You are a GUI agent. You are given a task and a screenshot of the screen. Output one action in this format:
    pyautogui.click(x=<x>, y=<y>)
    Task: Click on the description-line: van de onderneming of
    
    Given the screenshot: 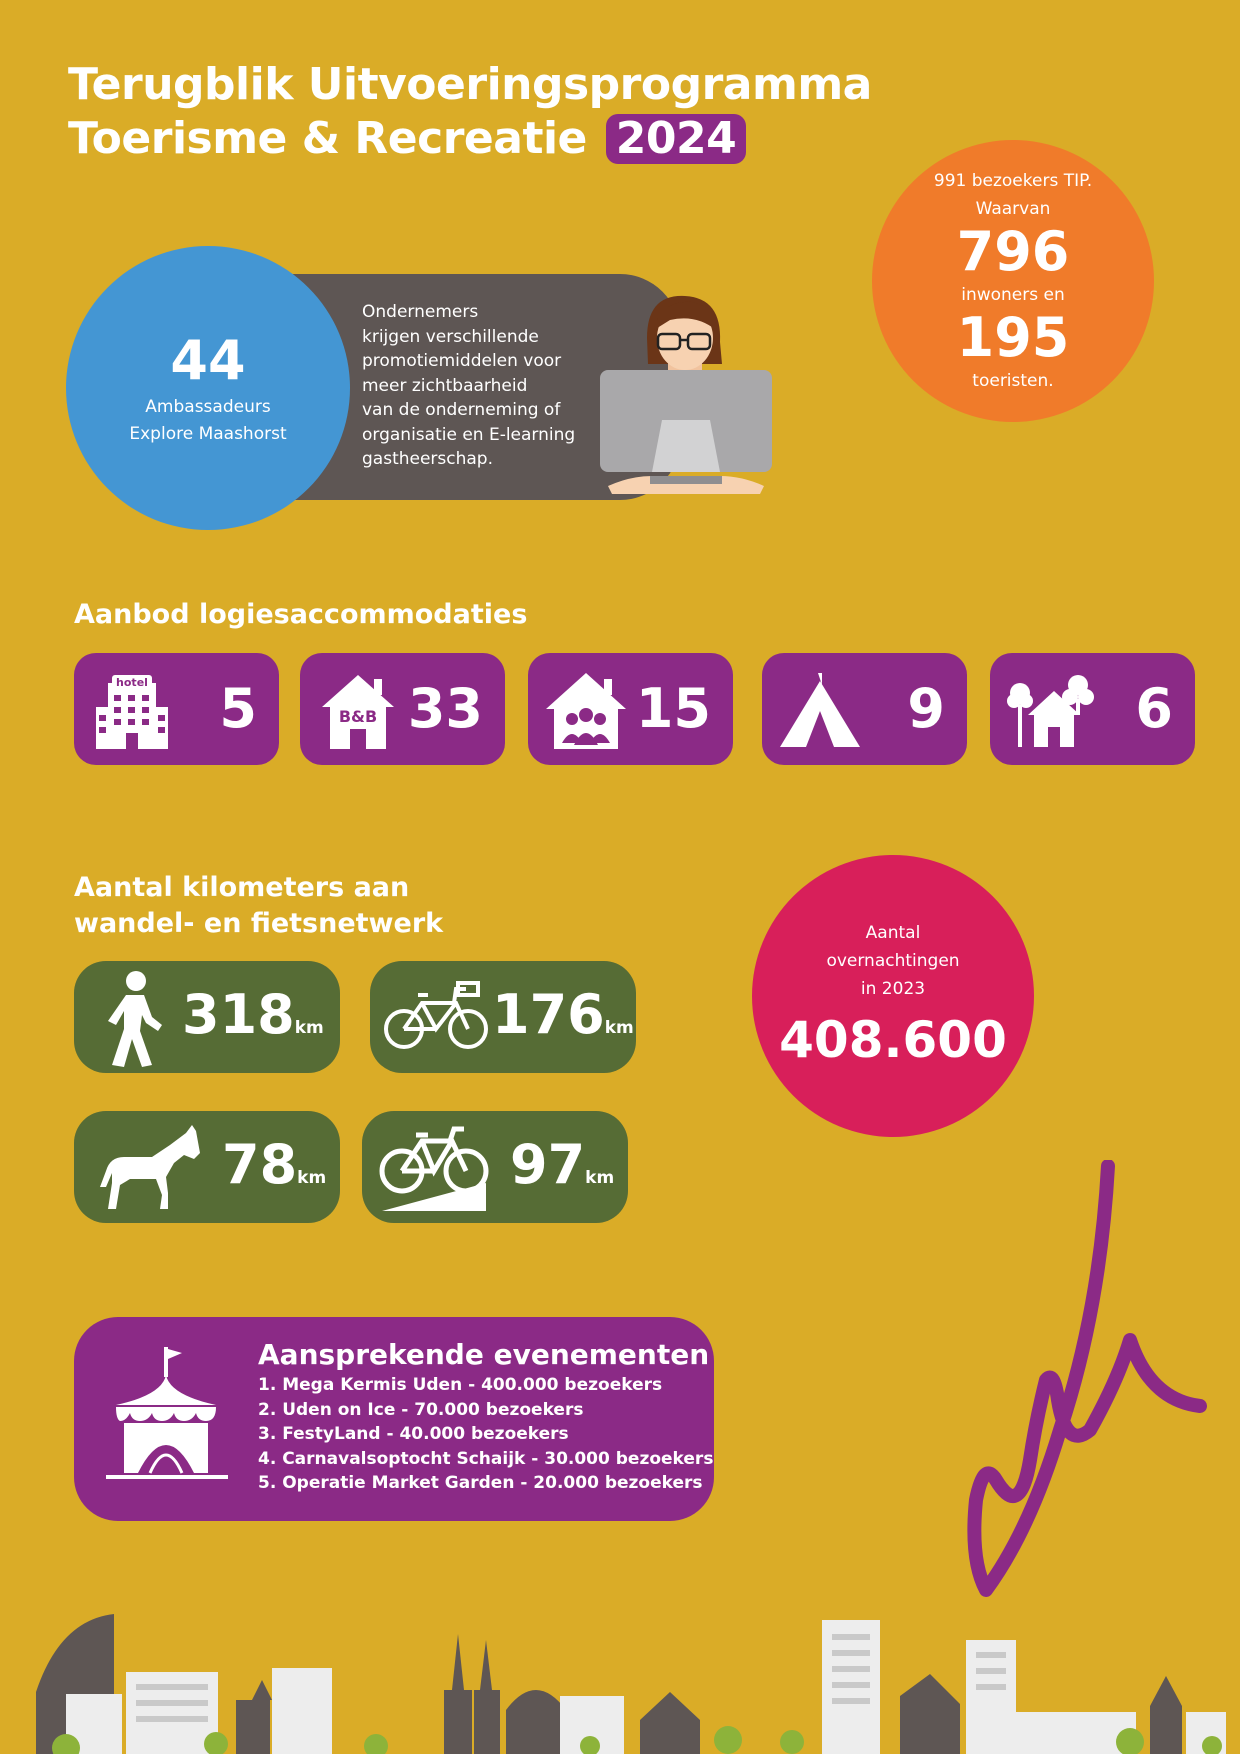 What is the action you would take?
    pyautogui.click(x=461, y=410)
    